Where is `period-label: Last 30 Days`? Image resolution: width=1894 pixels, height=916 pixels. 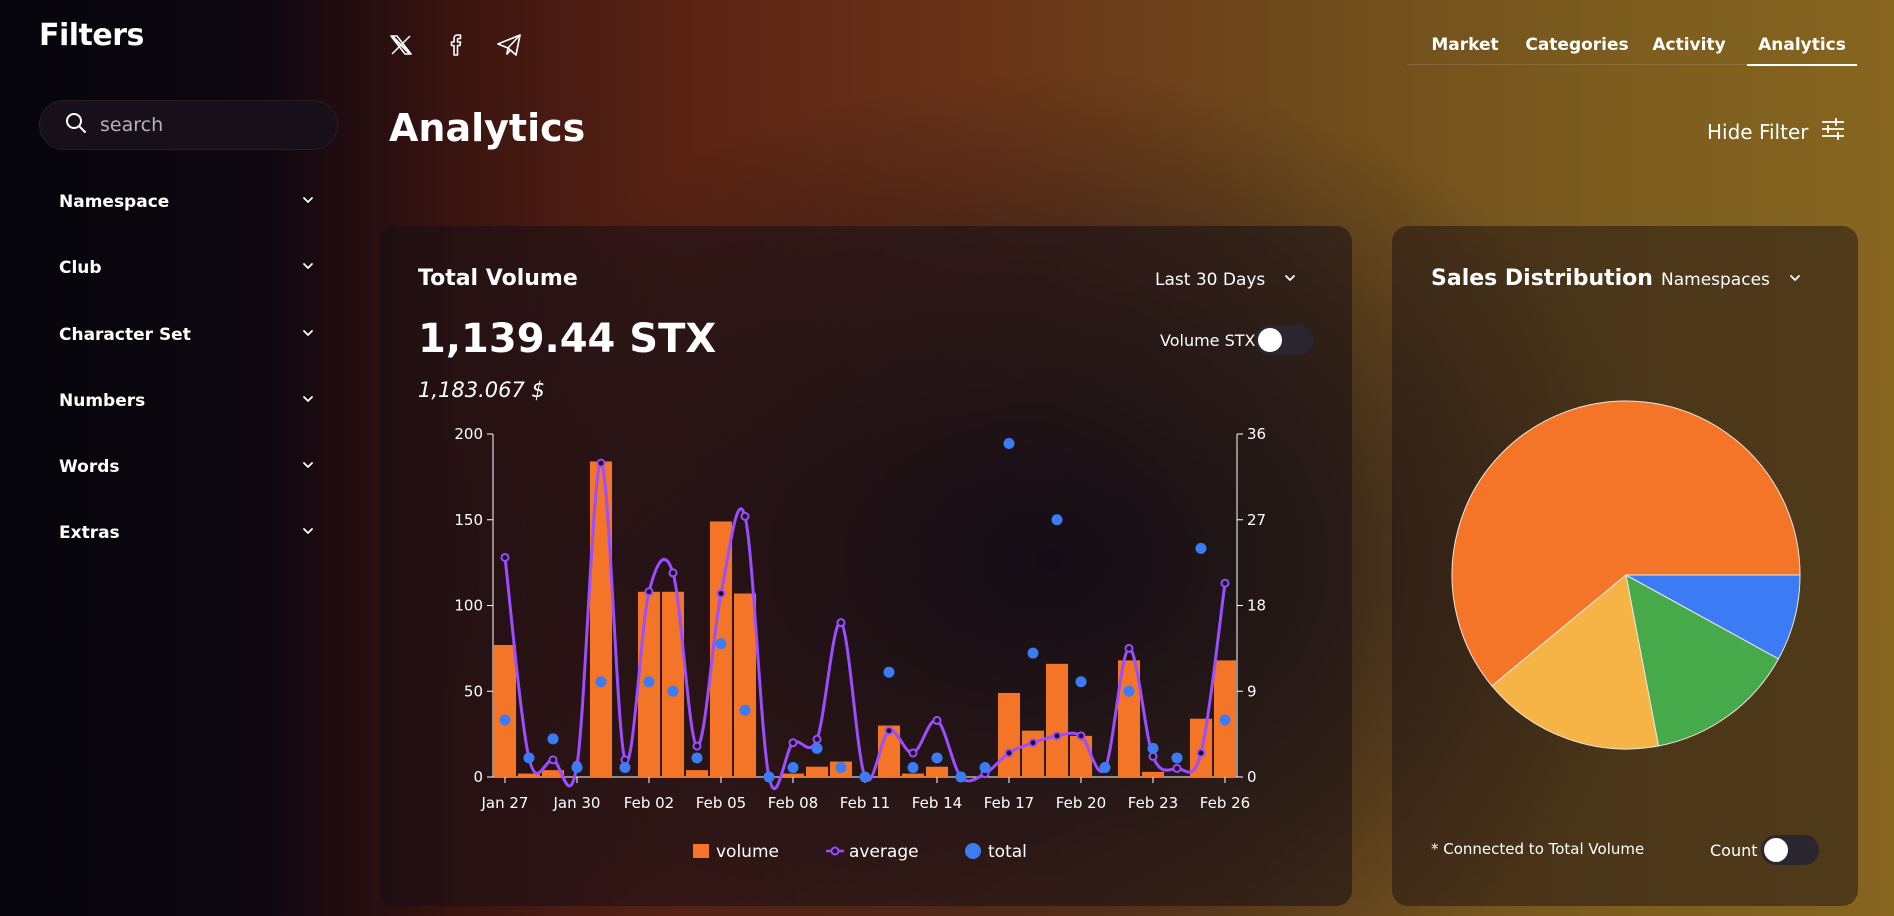
period-label: Last 30 Days is located at coordinates (1210, 280).